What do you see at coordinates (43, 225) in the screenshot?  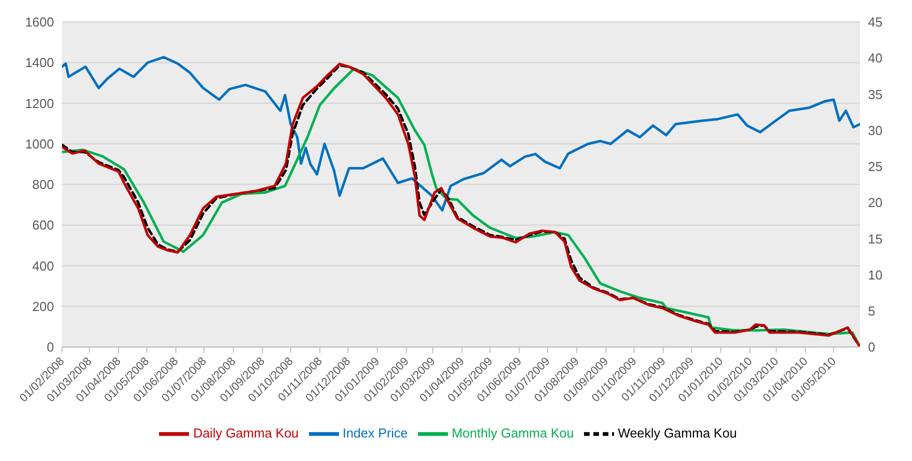 I see `y-tick-label: 600` at bounding box center [43, 225].